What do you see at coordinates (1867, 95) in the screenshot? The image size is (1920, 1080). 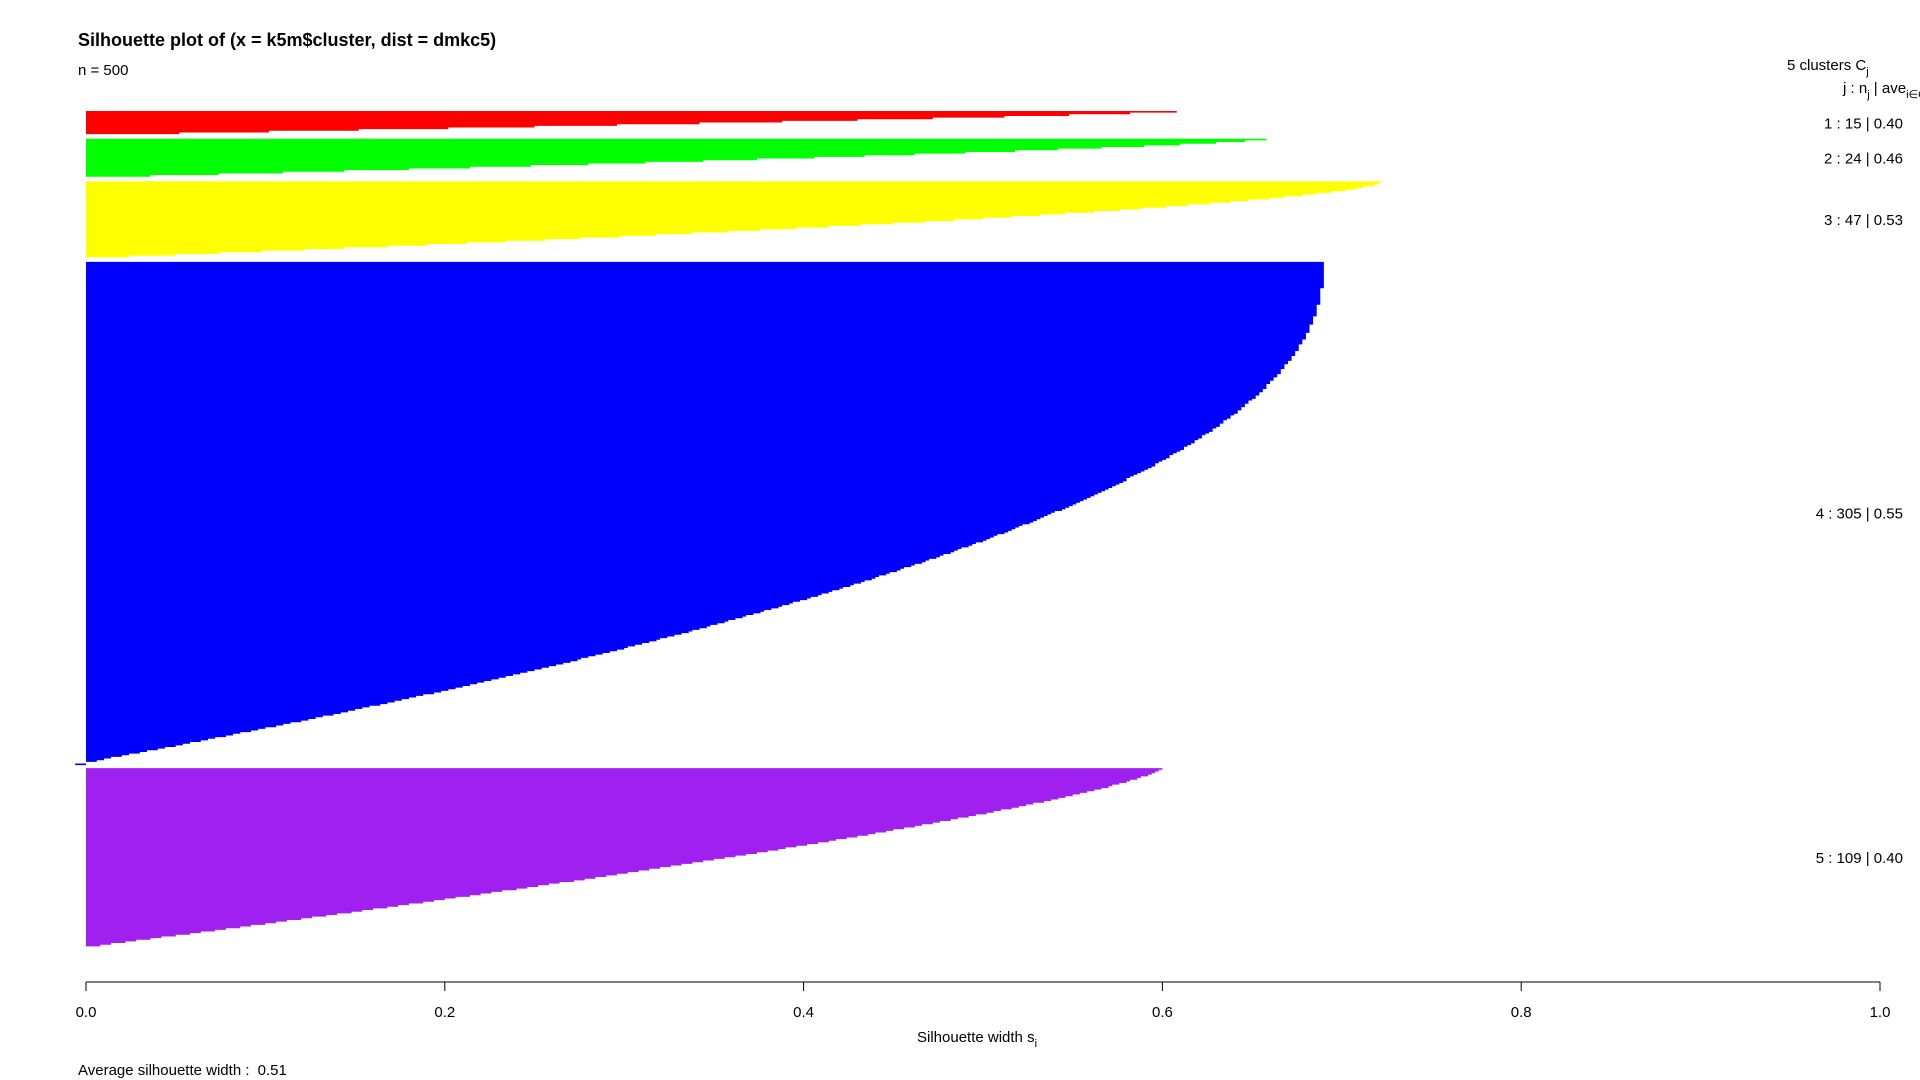 I see `legend-subheader-sub-j: j` at bounding box center [1867, 95].